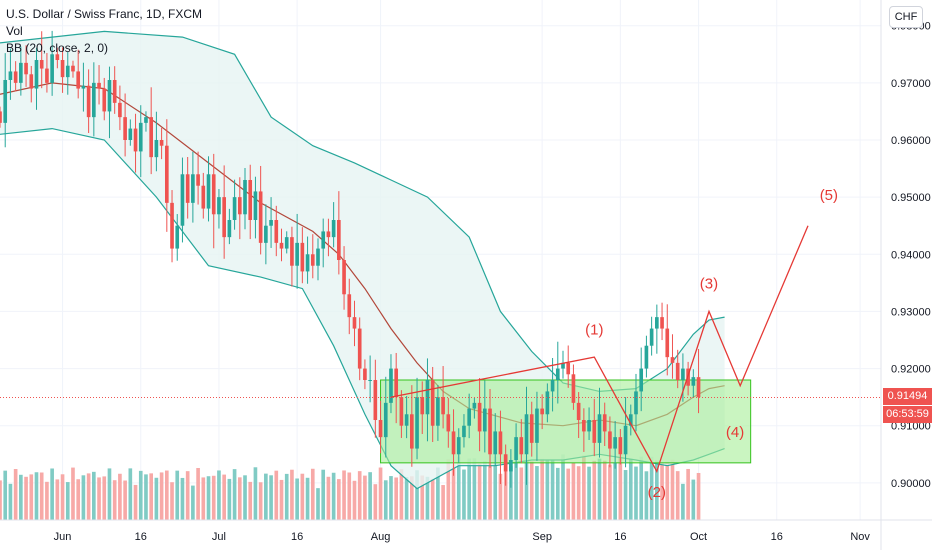 Image resolution: width=932 pixels, height=550 pixels. I want to click on wave-label: (3), so click(709, 284).